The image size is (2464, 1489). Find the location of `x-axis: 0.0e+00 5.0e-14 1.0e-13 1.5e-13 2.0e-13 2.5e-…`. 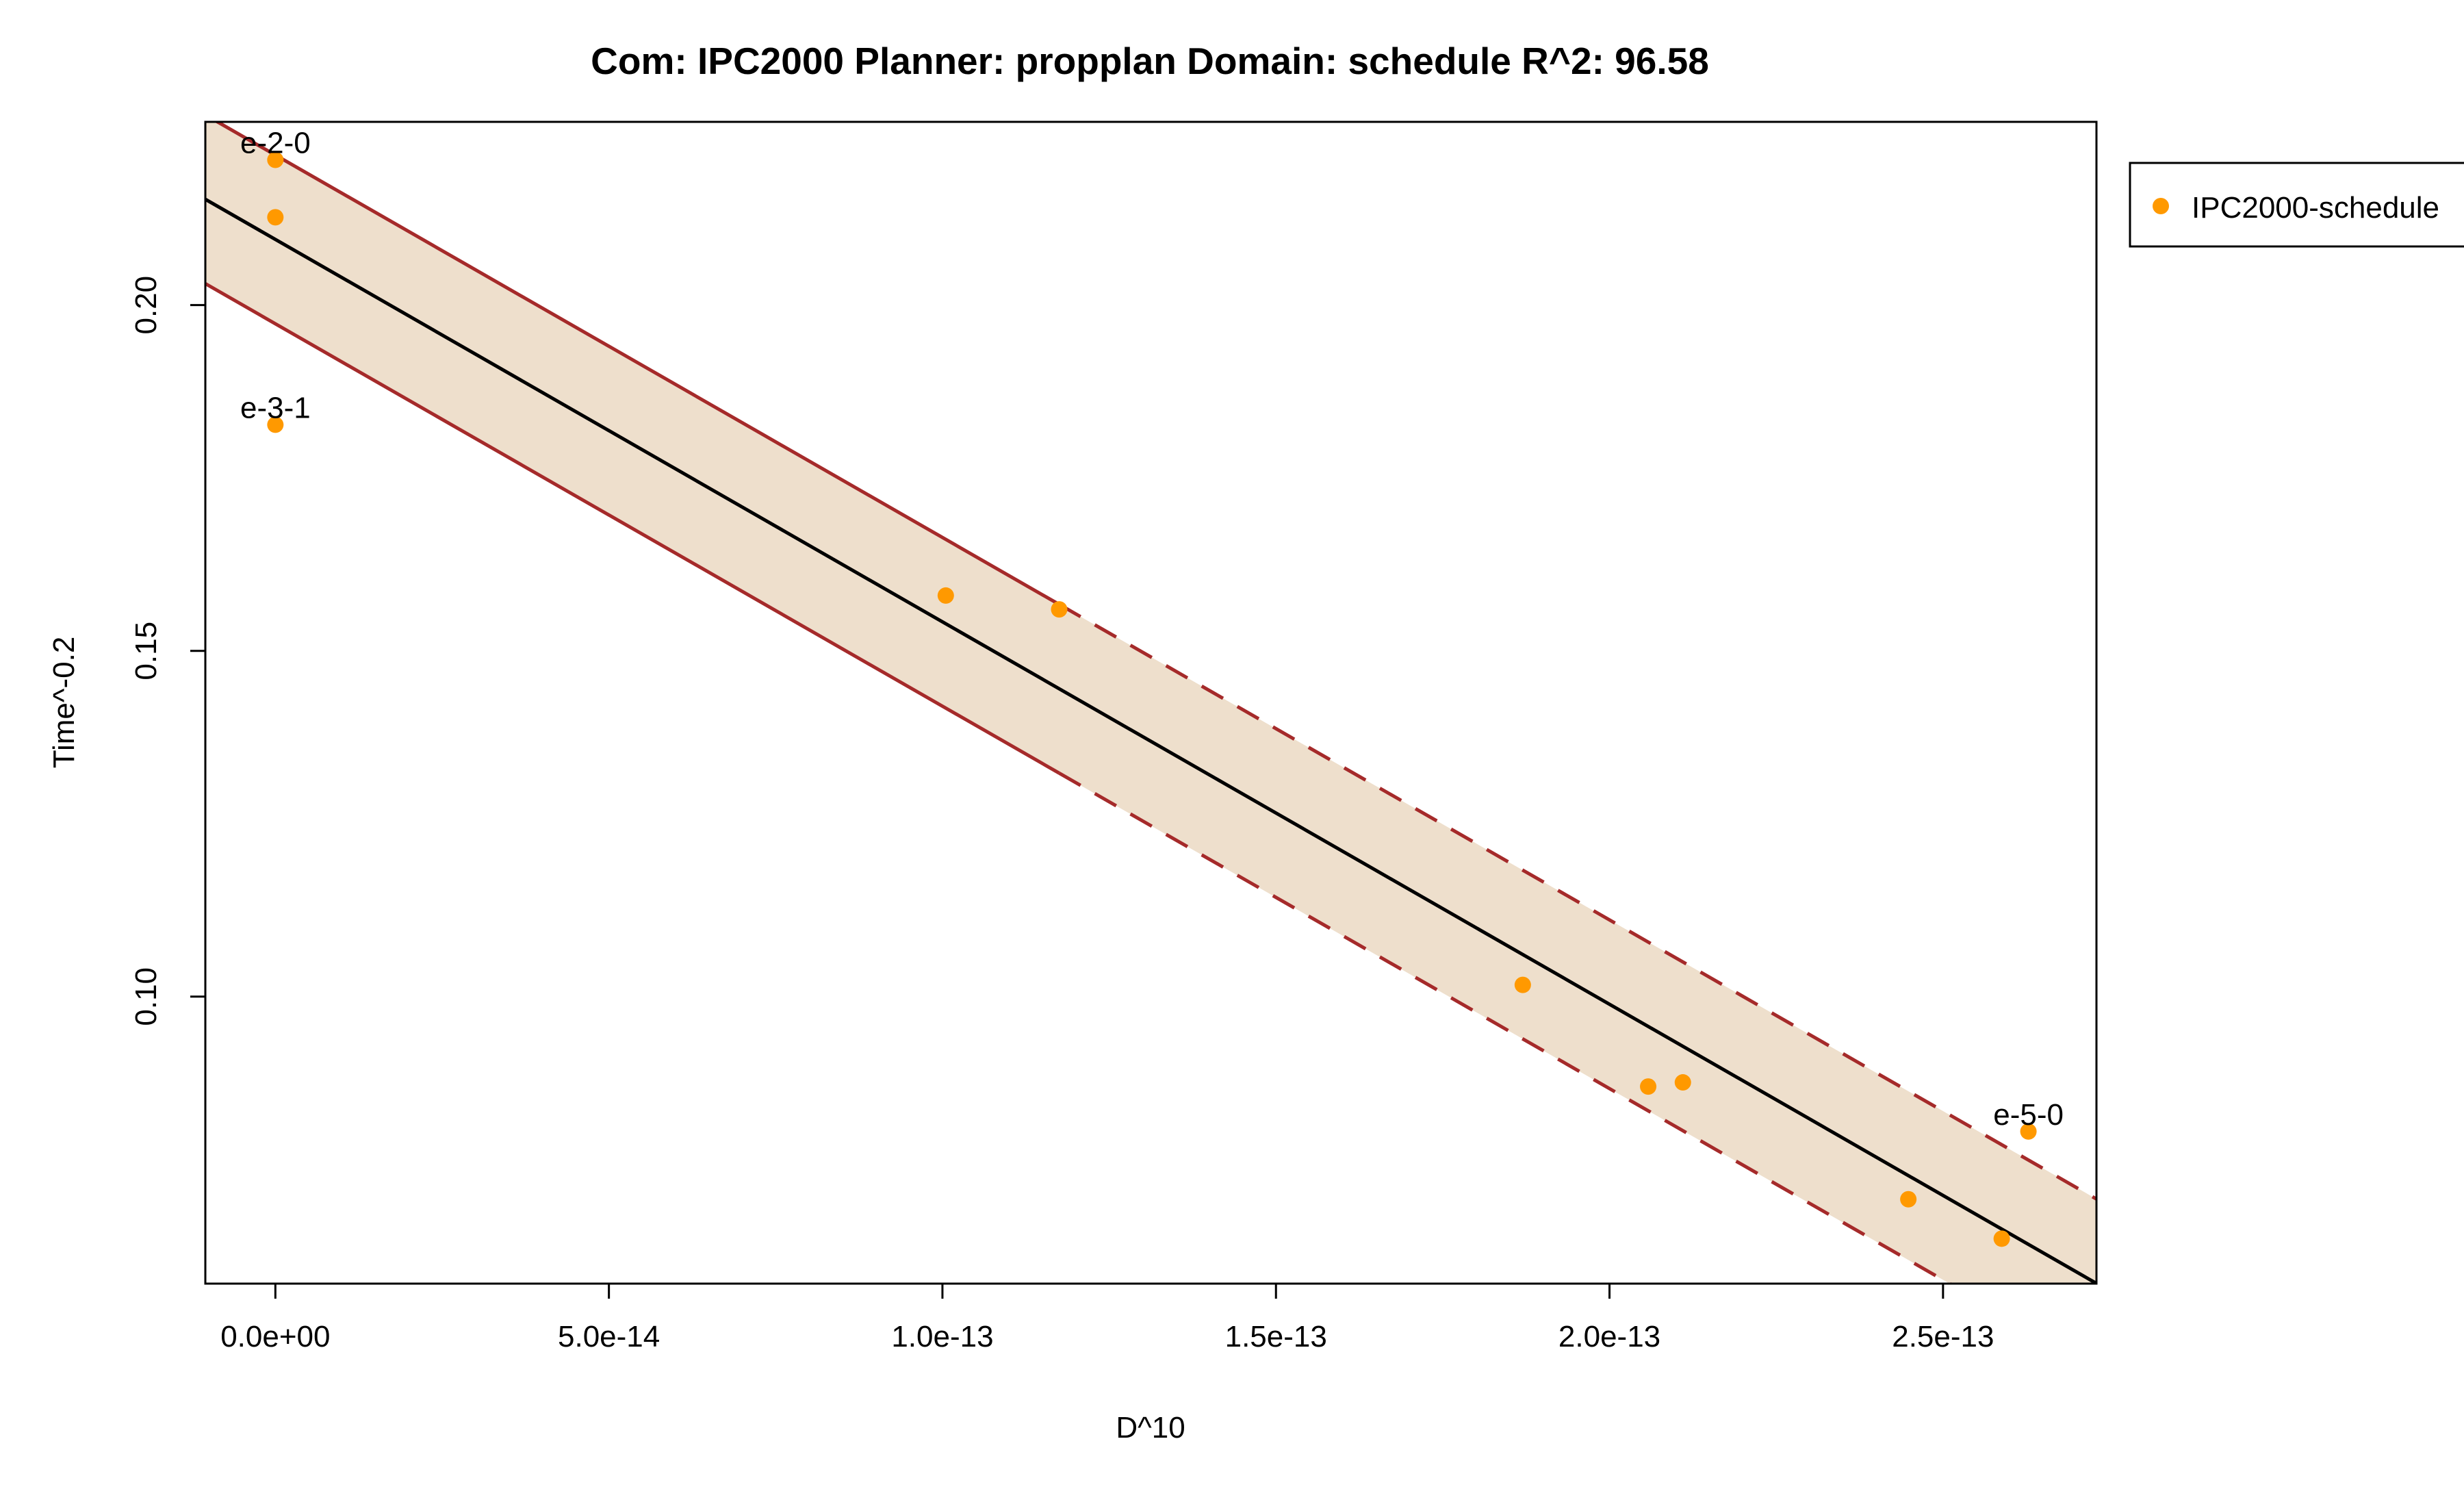

x-axis: 0.0e+00 5.0e-14 1.0e-13 1.5e-13 2.0e-13 2.5e-… is located at coordinates (1107, 1317).